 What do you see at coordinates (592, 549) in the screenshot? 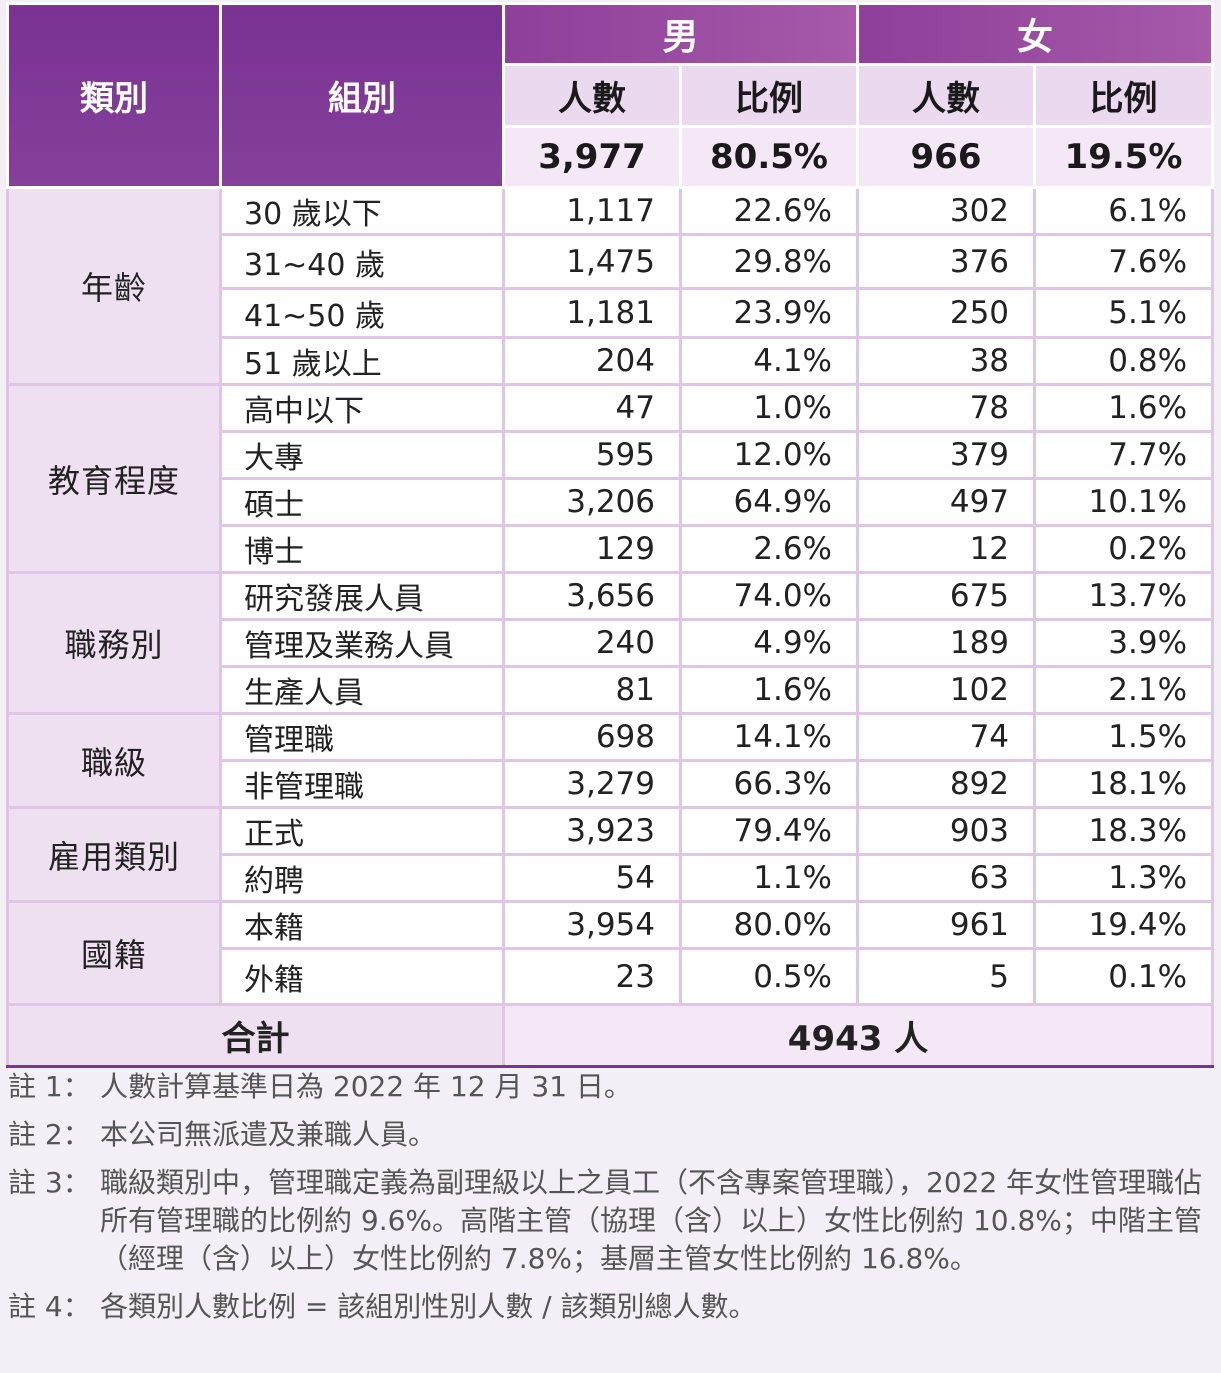
I see `male-count-cell: 129` at bounding box center [592, 549].